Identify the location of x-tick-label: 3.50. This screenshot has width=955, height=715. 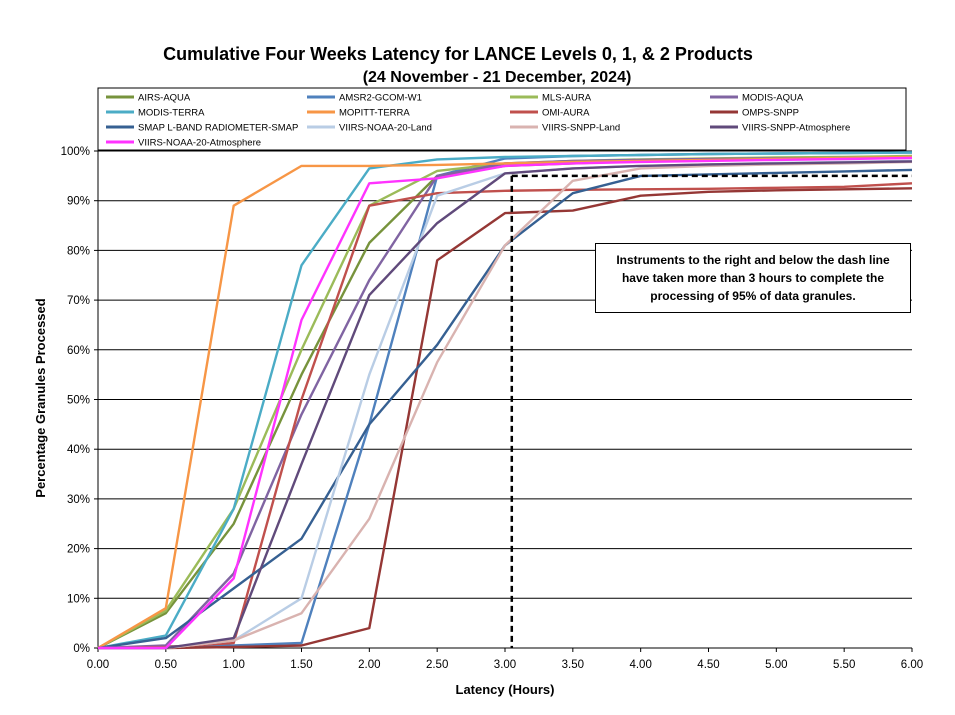
(573, 665).